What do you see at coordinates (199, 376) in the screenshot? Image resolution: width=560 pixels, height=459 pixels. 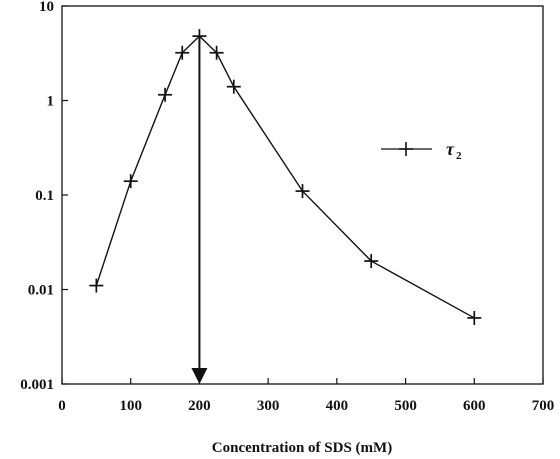 I see `arrow-head` at bounding box center [199, 376].